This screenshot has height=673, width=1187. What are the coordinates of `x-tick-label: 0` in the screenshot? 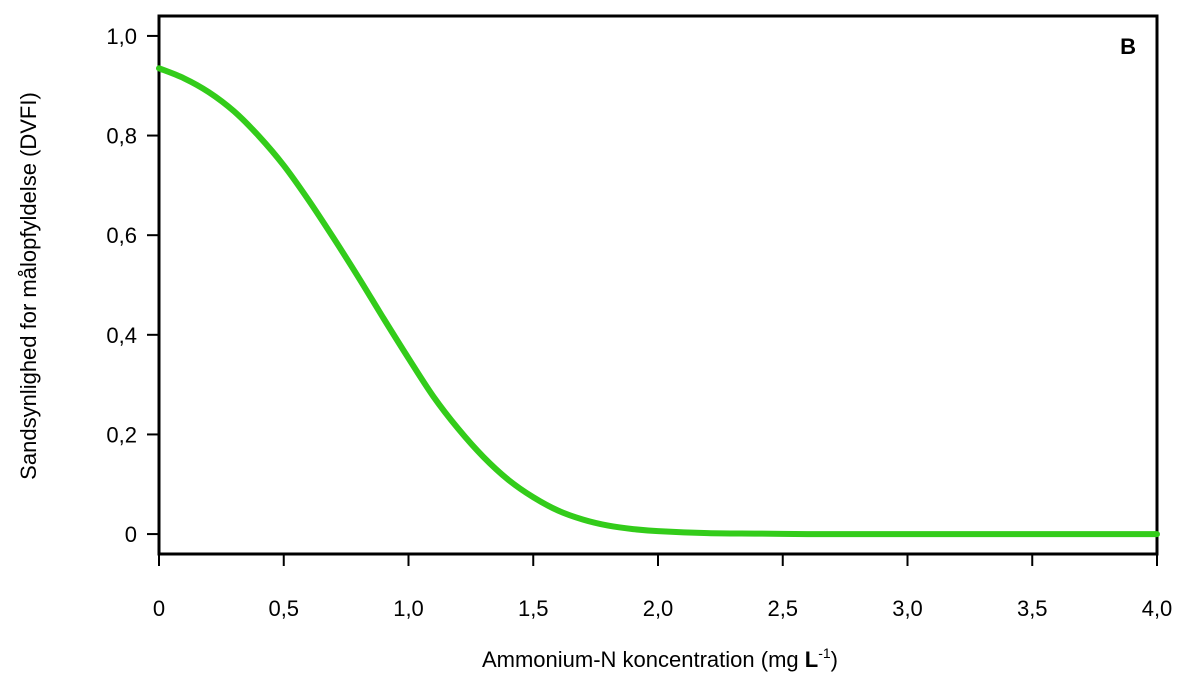 It's located at (159, 608).